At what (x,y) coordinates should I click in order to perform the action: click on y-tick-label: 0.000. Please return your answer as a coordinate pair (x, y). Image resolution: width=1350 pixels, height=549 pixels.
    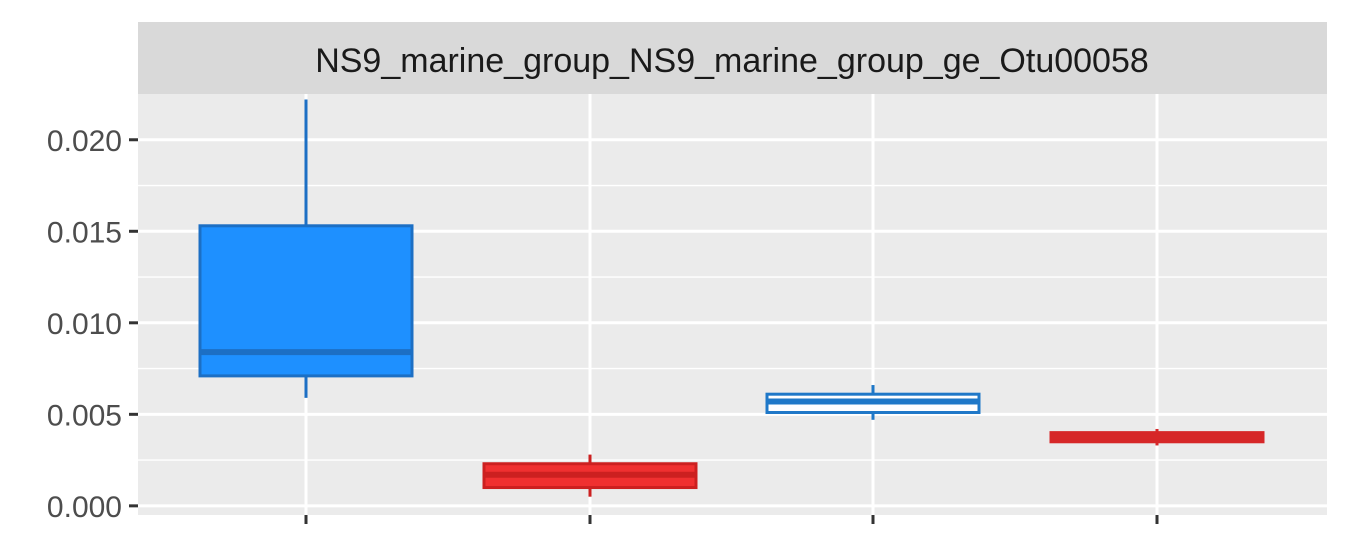
    Looking at the image, I should click on (84, 507).